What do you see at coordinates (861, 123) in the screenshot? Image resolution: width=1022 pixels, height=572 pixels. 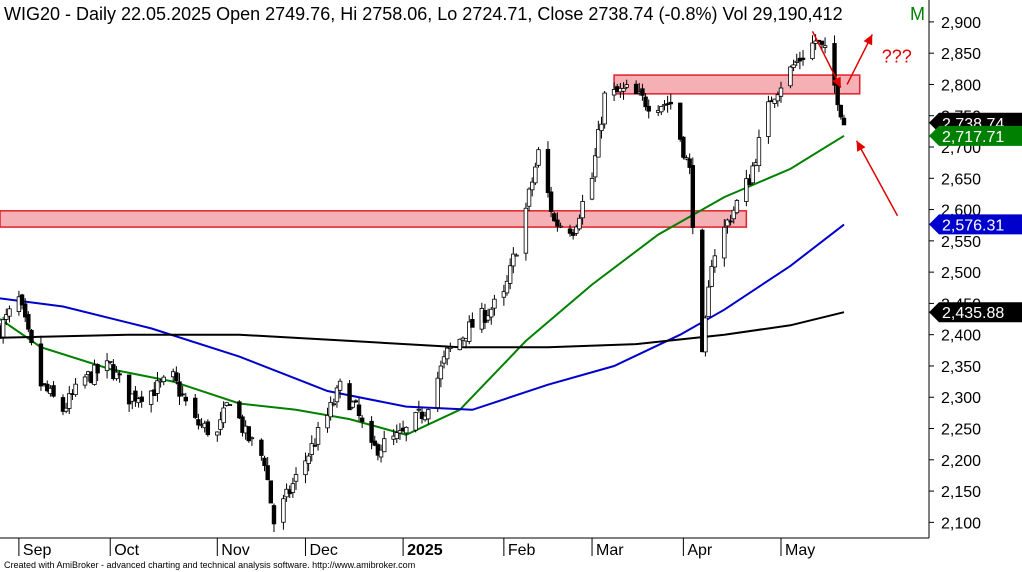 I see `annotations-layer: ???` at bounding box center [861, 123].